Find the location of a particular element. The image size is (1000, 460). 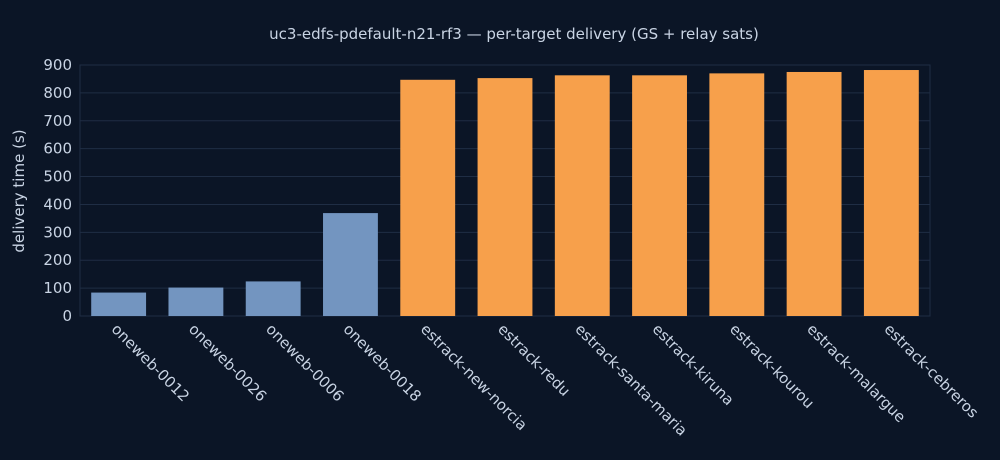

y-axis: 0 100 200 300 400 500 600 700 800 900 is located at coordinates (57, 190).